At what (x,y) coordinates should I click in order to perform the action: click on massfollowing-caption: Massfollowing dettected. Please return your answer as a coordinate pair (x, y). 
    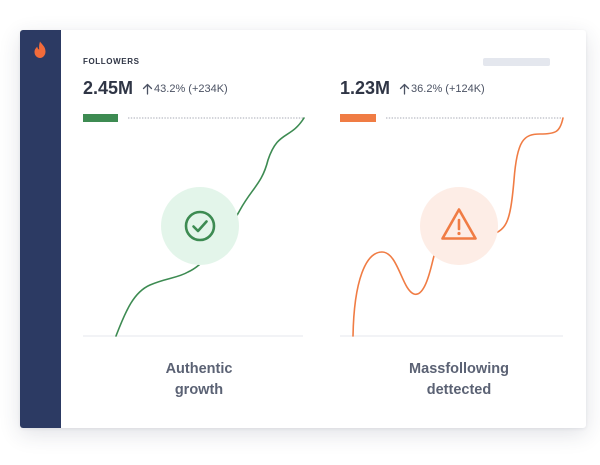
    Looking at the image, I should click on (459, 380).